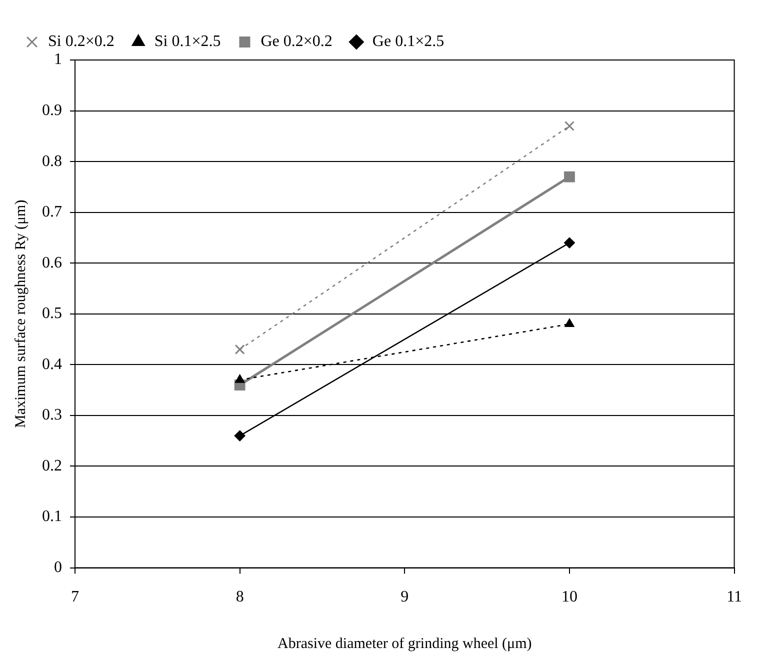  What do you see at coordinates (52, 364) in the screenshot?
I see `y-tick-label: 0.4` at bounding box center [52, 364].